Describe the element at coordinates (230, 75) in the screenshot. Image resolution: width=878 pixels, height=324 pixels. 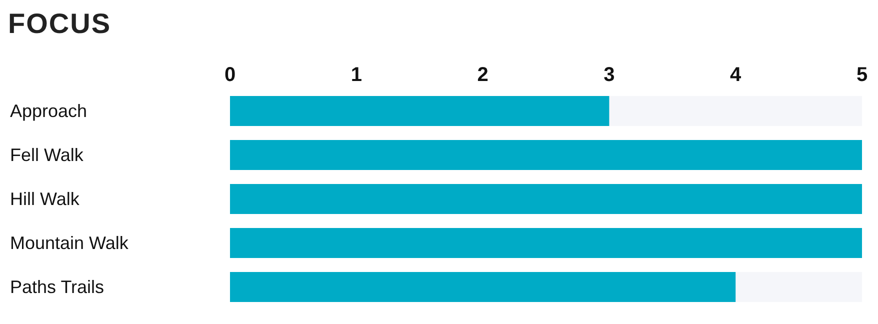
I see `x-tick-label: 0` at that location.